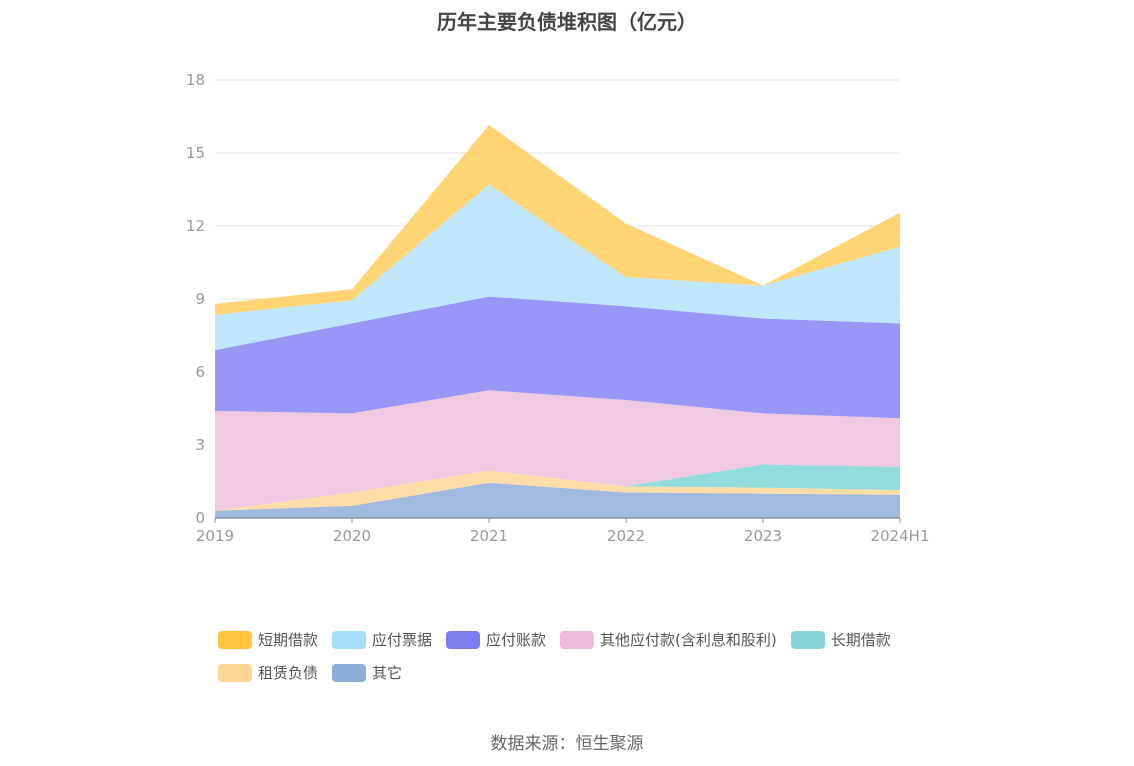  Describe the element at coordinates (200, 518) in the screenshot. I see `y-tick-label: 0` at that location.